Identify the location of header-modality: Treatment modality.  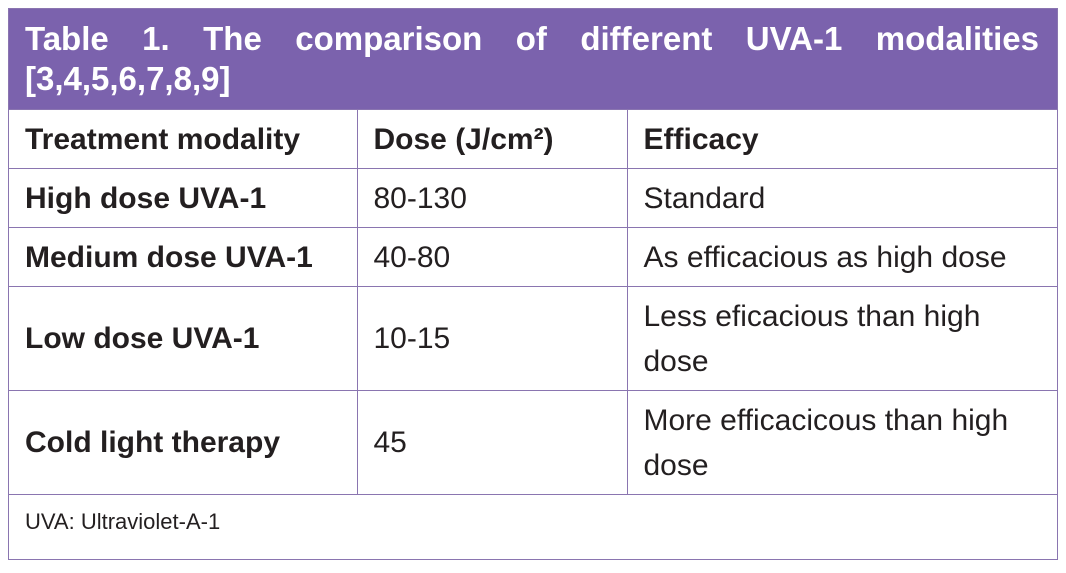
(183, 139).